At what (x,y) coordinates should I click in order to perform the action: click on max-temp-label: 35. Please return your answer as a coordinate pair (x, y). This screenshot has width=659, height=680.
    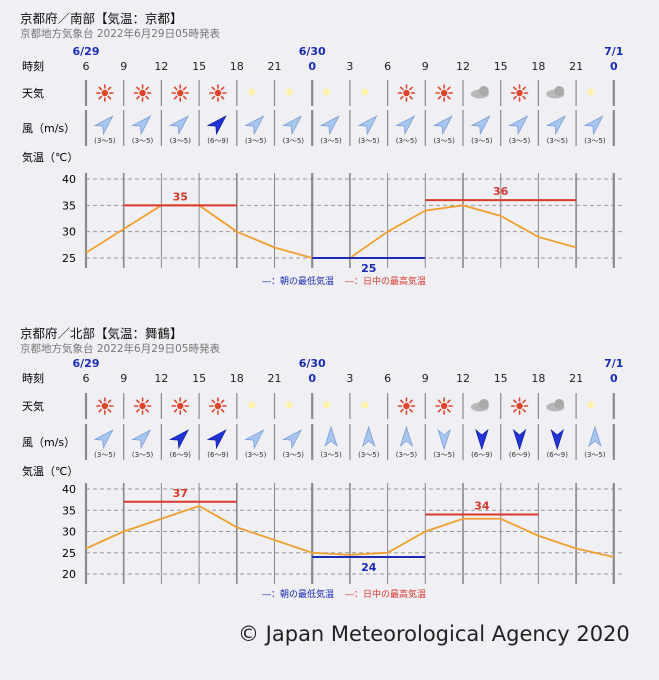
    Looking at the image, I should click on (180, 196).